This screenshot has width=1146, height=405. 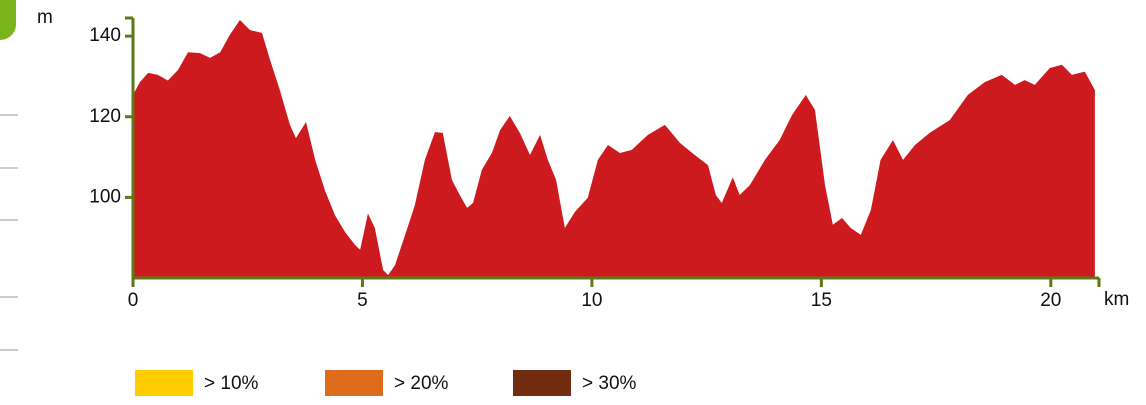 I want to click on y-axis-label: m, so click(x=45, y=17).